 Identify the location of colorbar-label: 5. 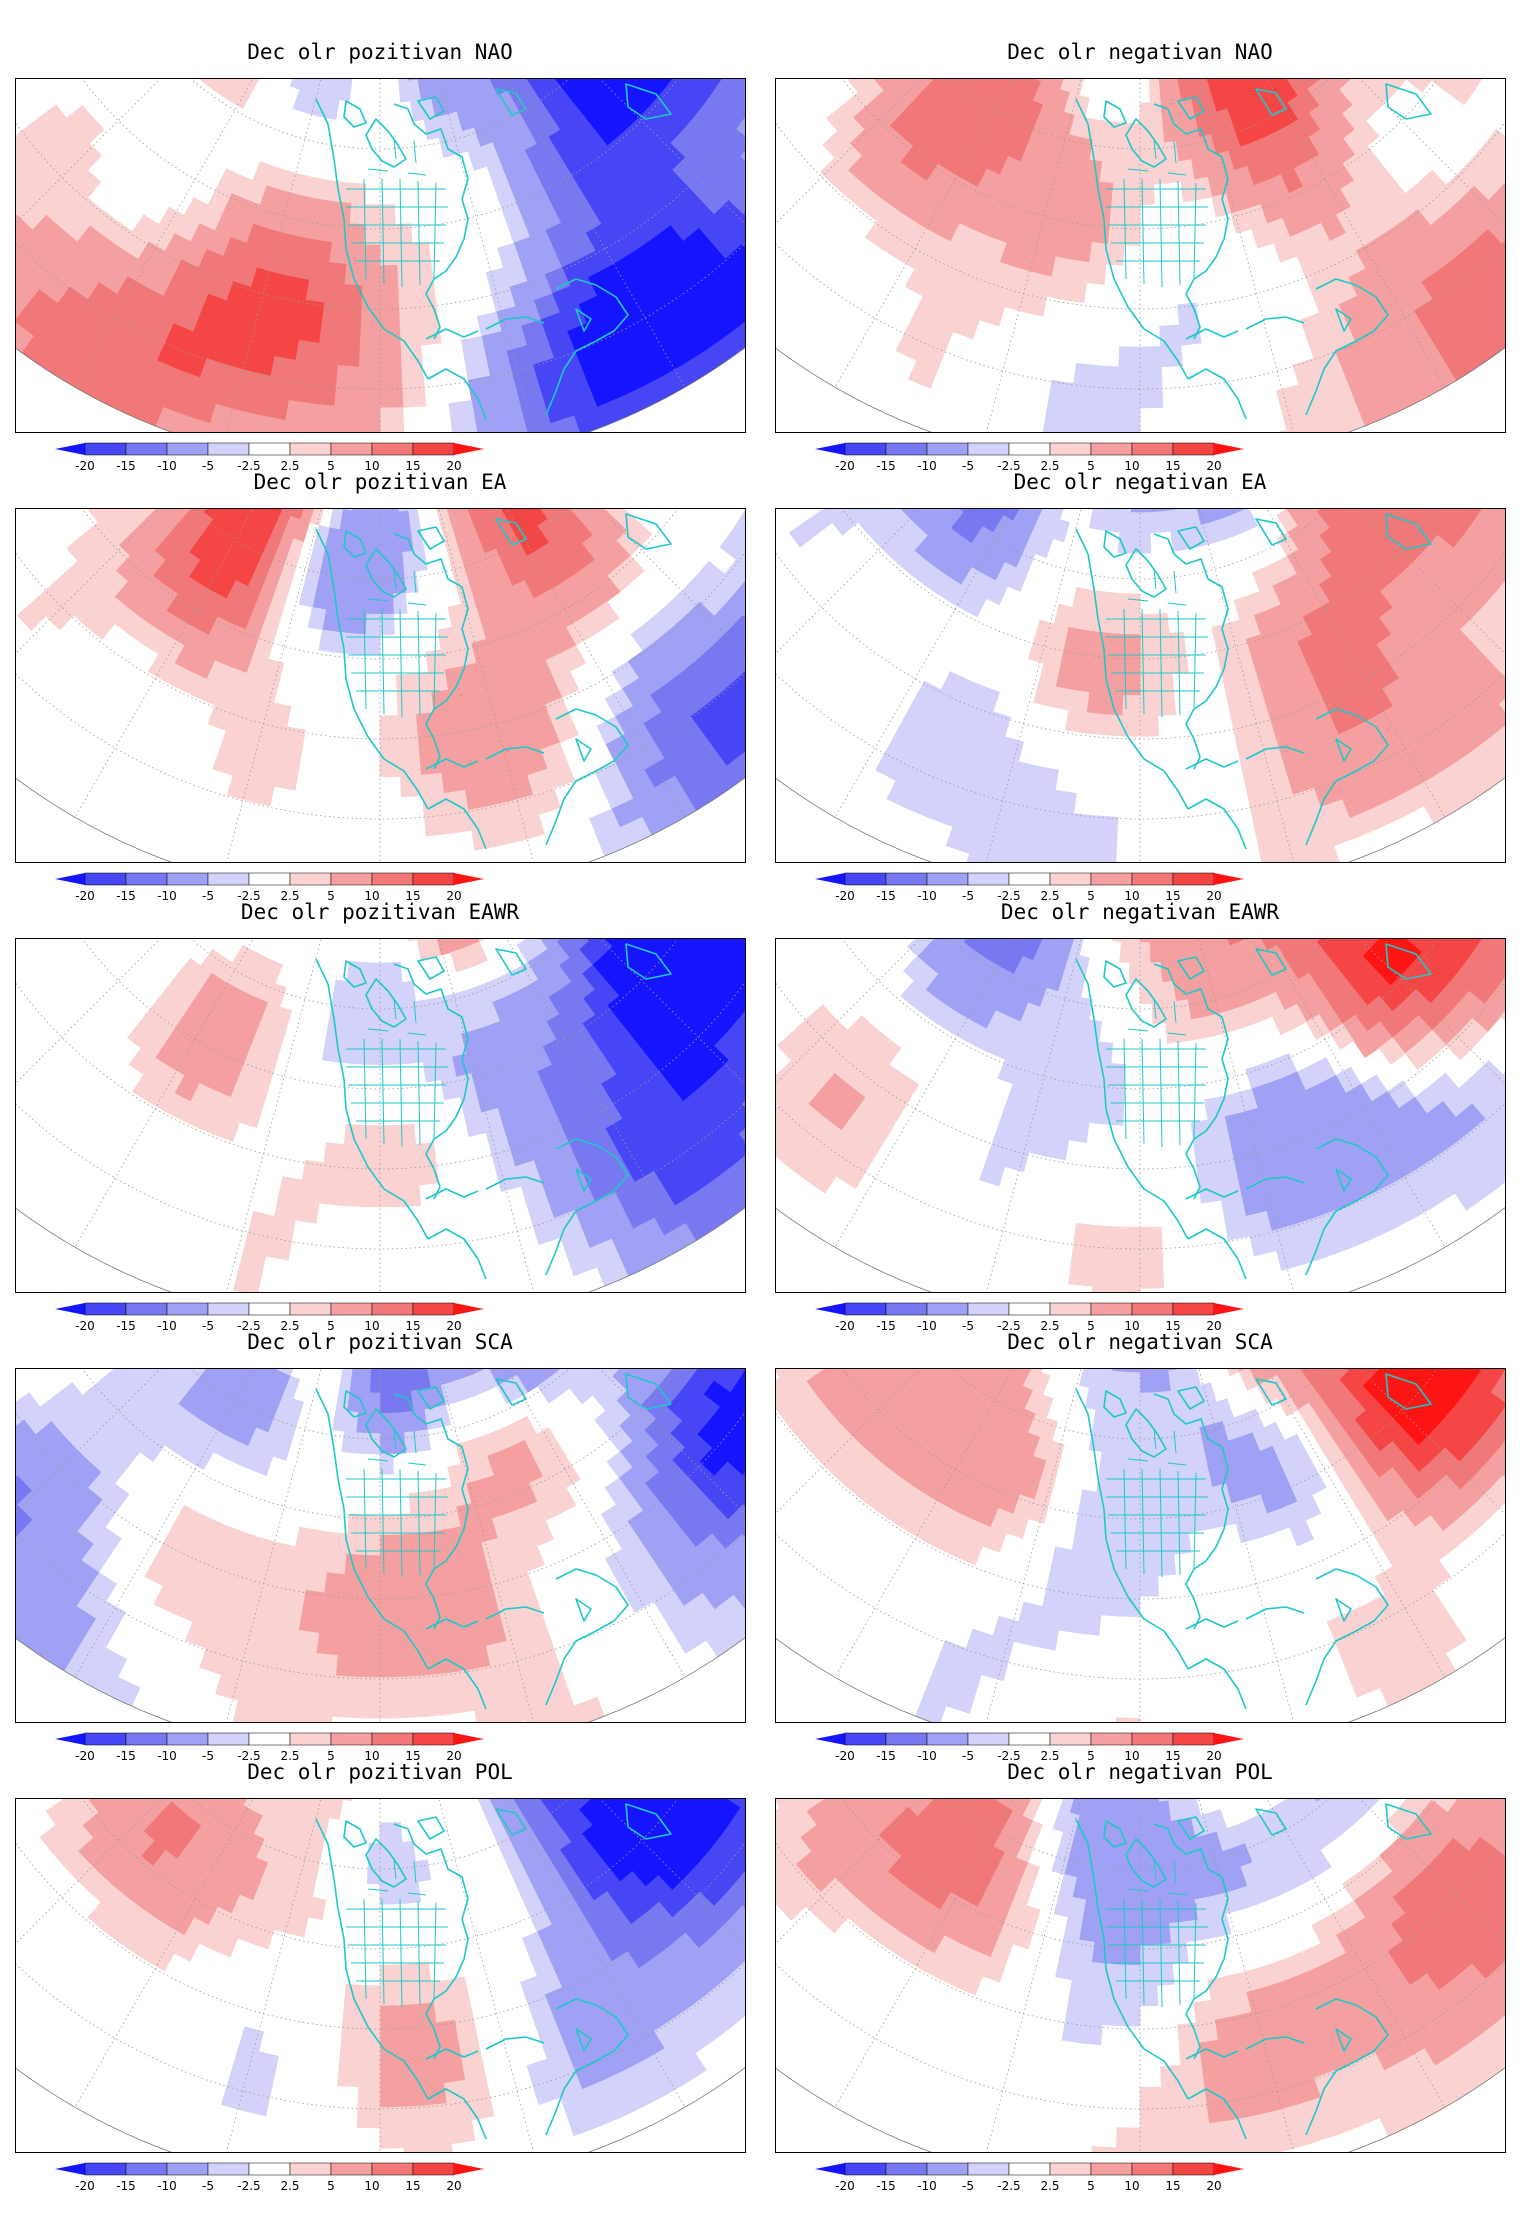
(1091, 466).